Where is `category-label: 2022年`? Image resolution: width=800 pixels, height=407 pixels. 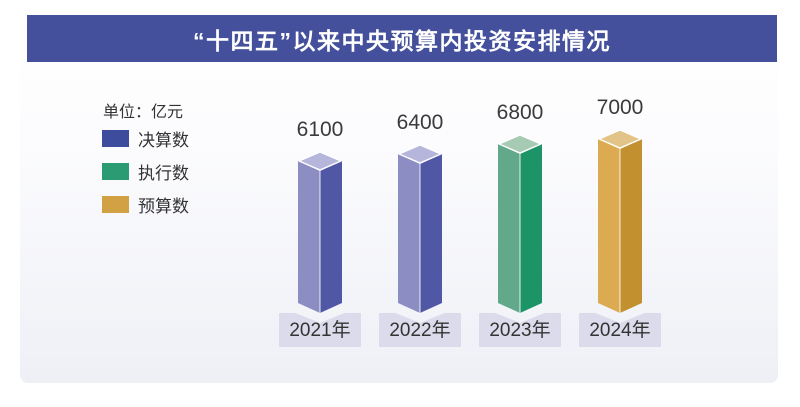
category-label: 2022年 is located at coordinates (420, 330).